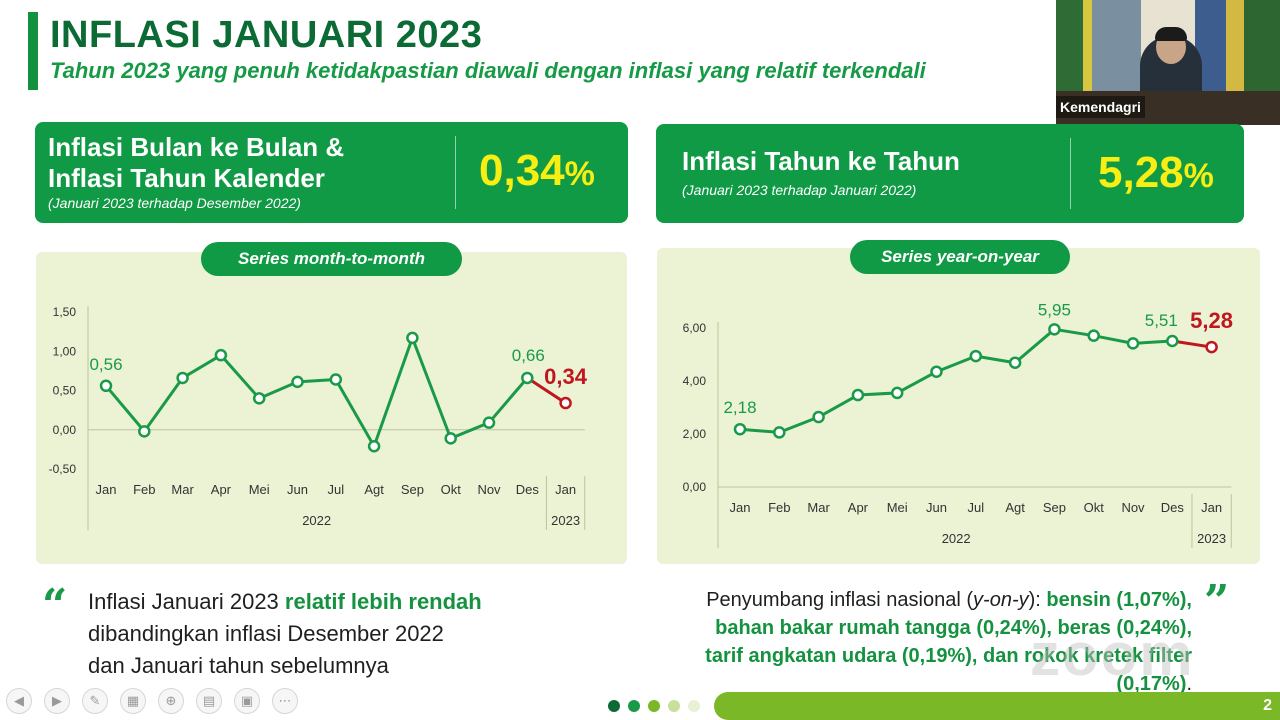 The image size is (1280, 720). I want to click on quote-close-icon: ”, so click(1217, 601).